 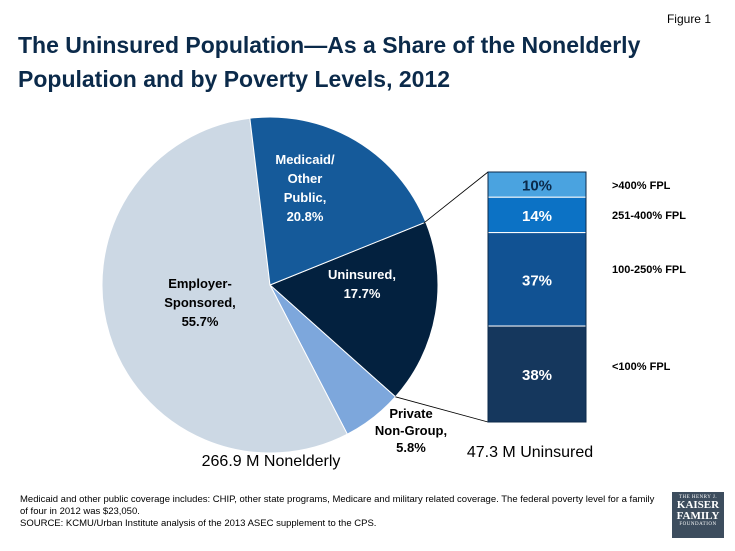 What do you see at coordinates (641, 367) in the screenshot?
I see `bar-category-label-bar_lt100: <100% FPL` at bounding box center [641, 367].